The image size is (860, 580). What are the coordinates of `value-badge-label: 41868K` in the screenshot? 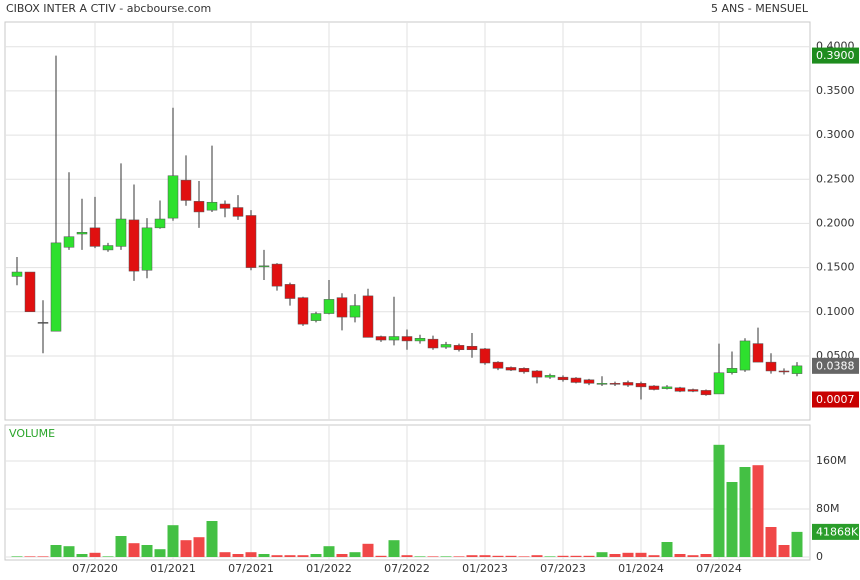 It's located at (837, 531).